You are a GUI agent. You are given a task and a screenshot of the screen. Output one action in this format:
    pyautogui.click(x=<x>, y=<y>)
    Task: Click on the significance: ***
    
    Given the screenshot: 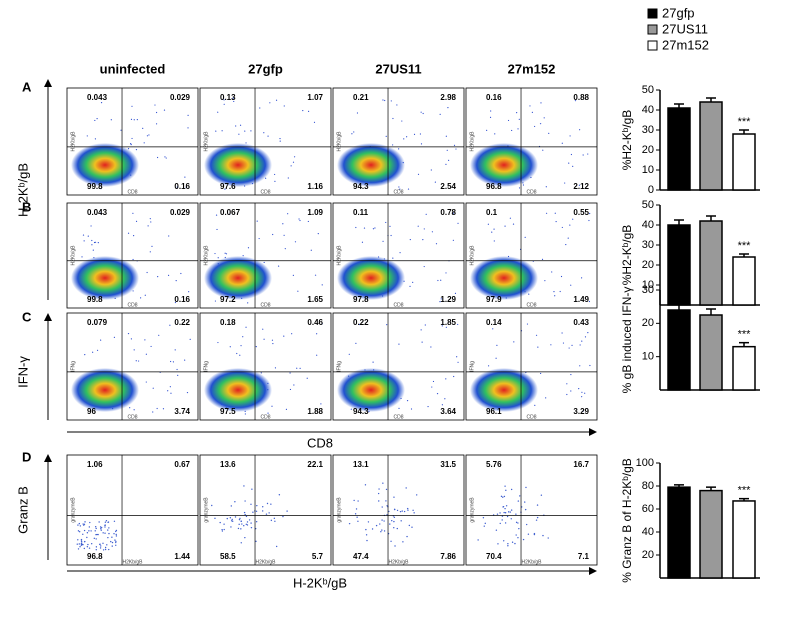 What is the action you would take?
    pyautogui.click(x=745, y=335)
    